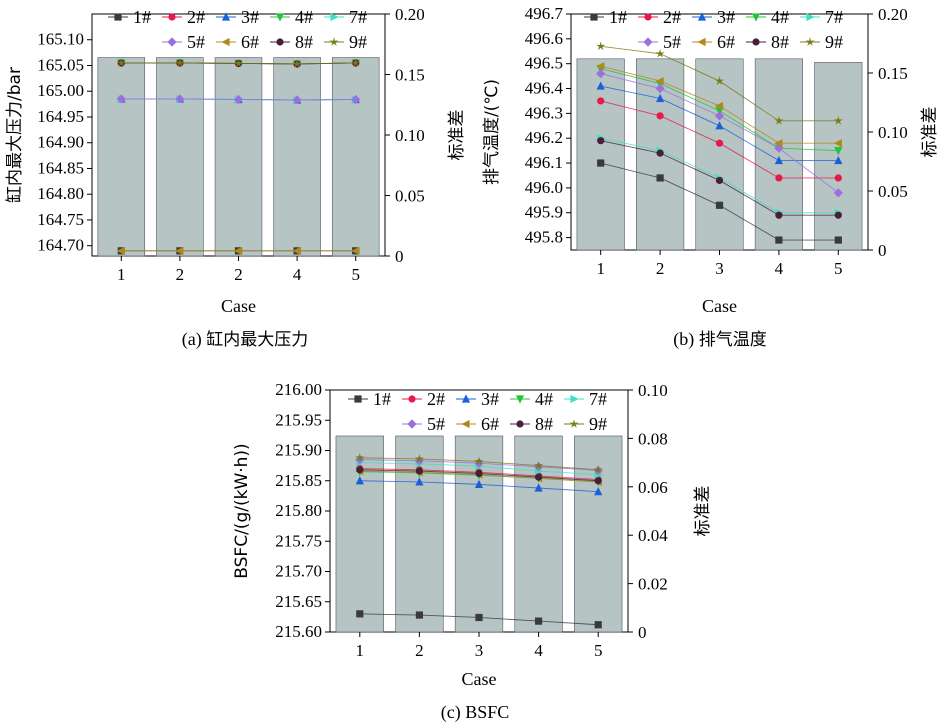 This screenshot has width=945, height=727. Describe the element at coordinates (436, 424) in the screenshot. I see `legend-label: 5#` at that location.